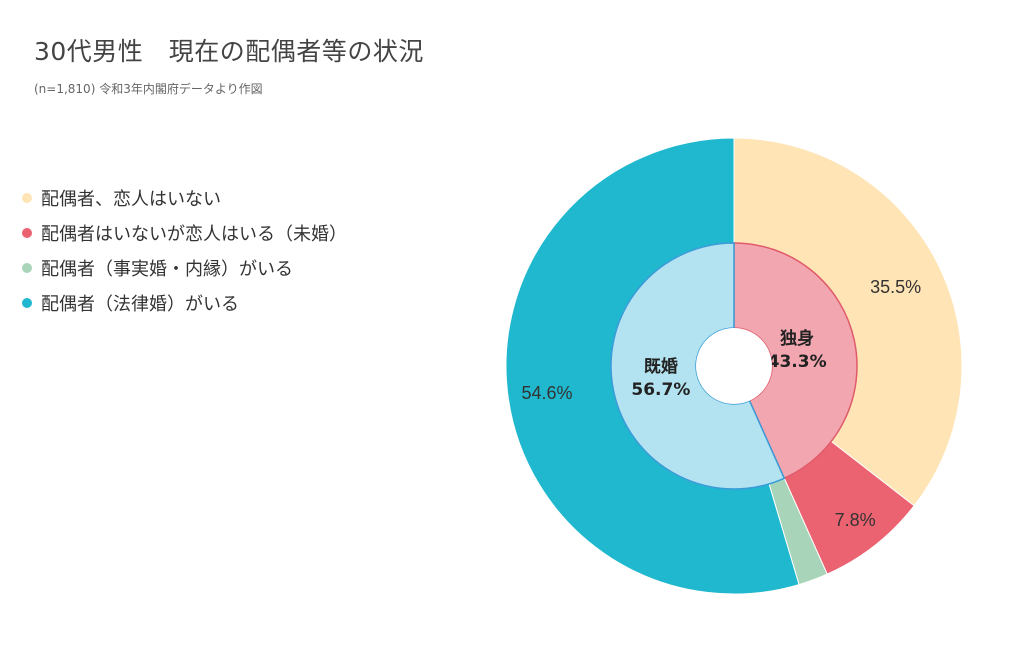  I want to click on chart-title: 30代男性 現在の配偶者等の状況, so click(229, 51).